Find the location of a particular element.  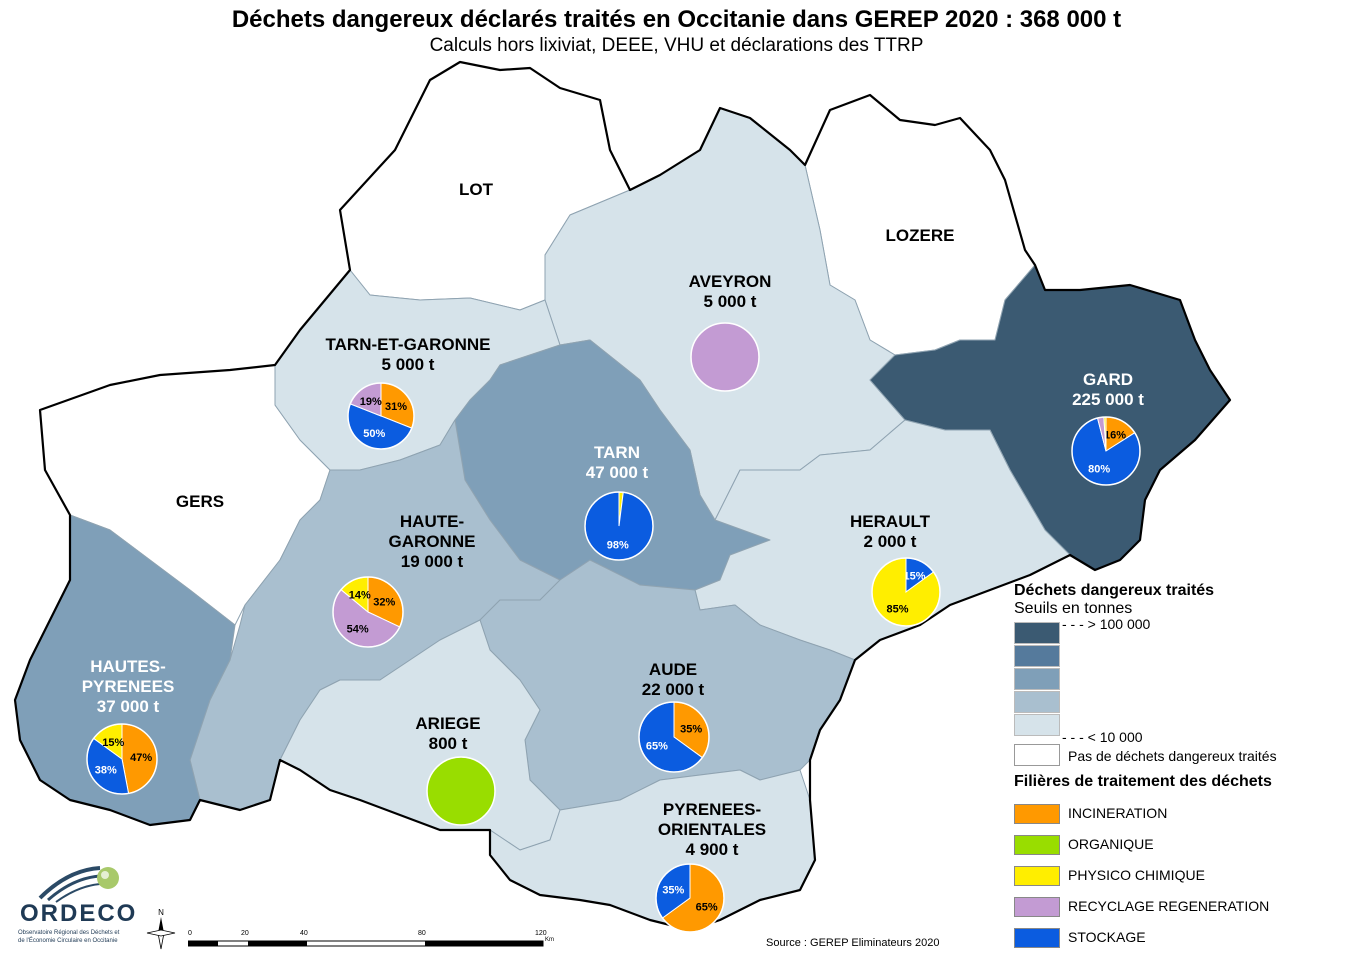

scale-bar-graphic is located at coordinates (366, 943).